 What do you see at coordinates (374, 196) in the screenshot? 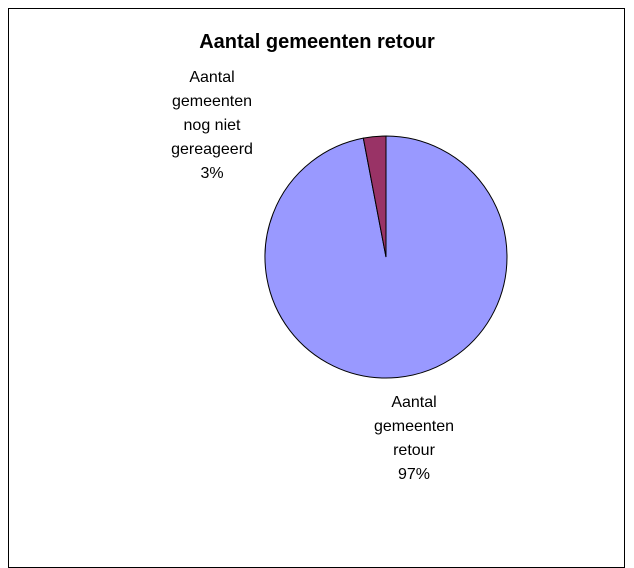
I see `pie-slice` at bounding box center [374, 196].